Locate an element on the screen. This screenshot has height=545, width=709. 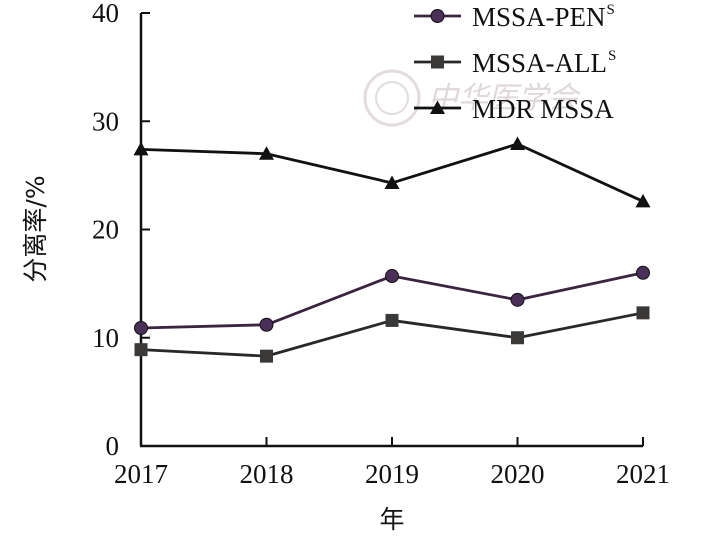
watermark-seal-inner is located at coordinates (392, 98).